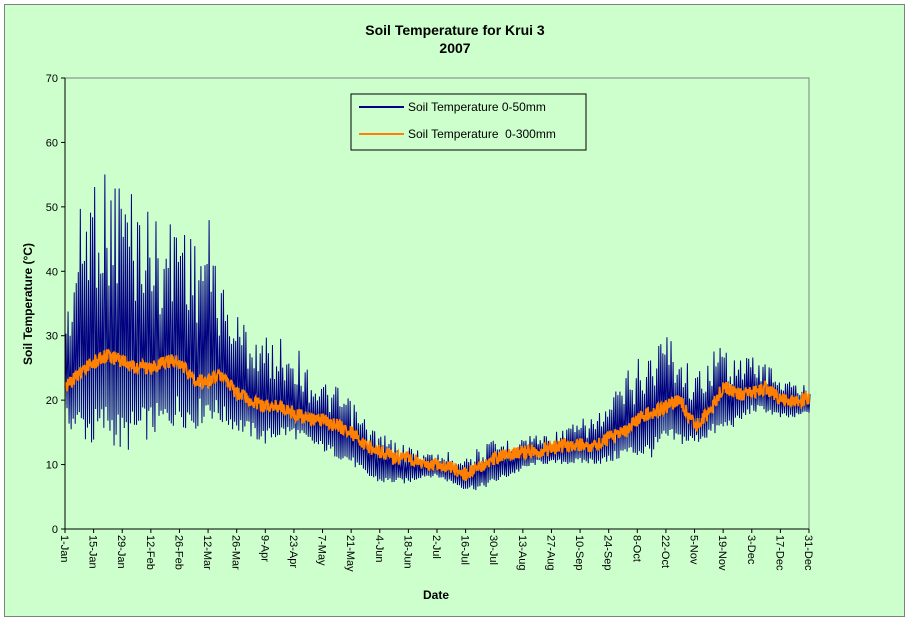 The image size is (911, 623). I want to click on legend-box, so click(468, 122).